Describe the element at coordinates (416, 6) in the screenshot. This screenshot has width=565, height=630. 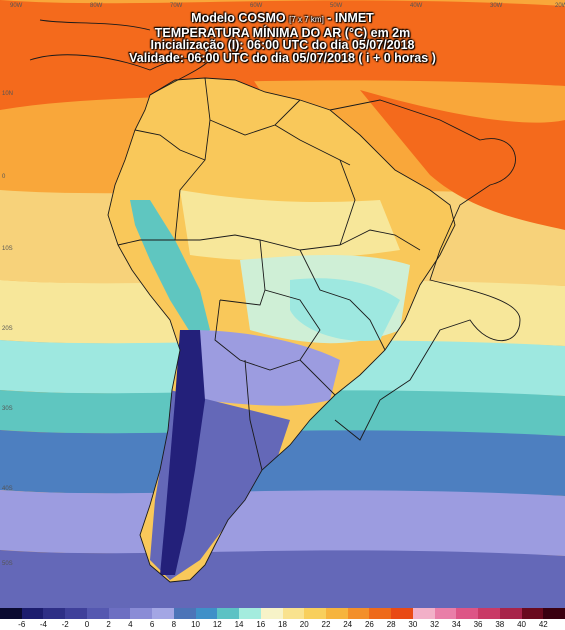
I see `longitude-label: 40W` at that location.